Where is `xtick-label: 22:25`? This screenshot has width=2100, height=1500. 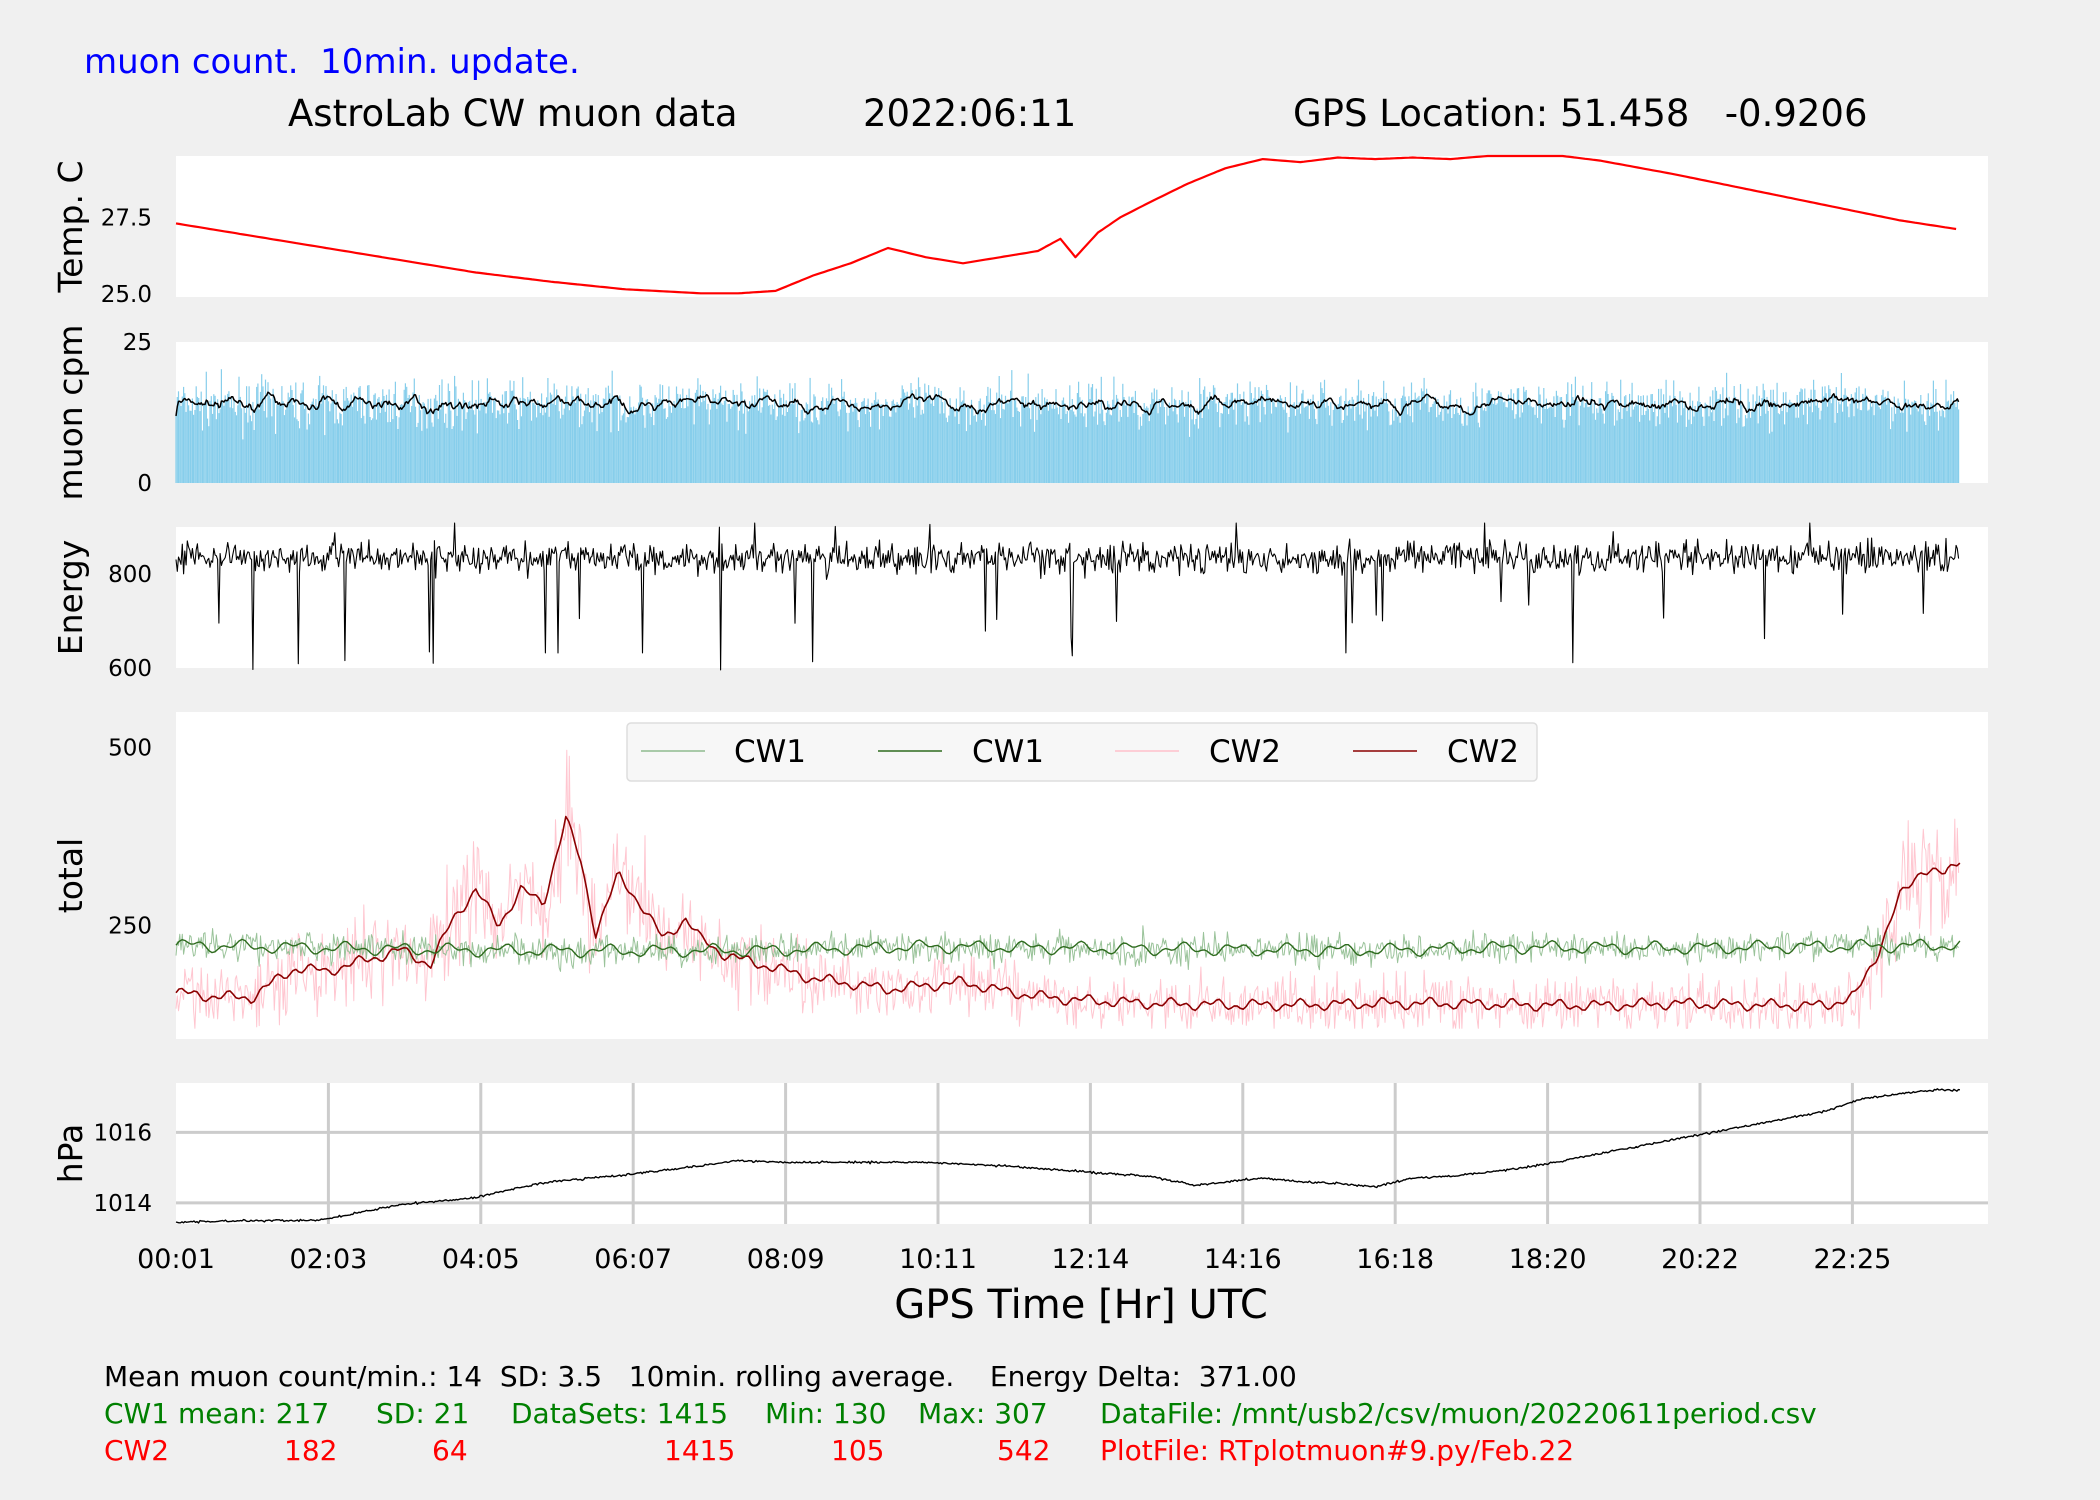
xtick-label: 22:25 is located at coordinates (1852, 1259).